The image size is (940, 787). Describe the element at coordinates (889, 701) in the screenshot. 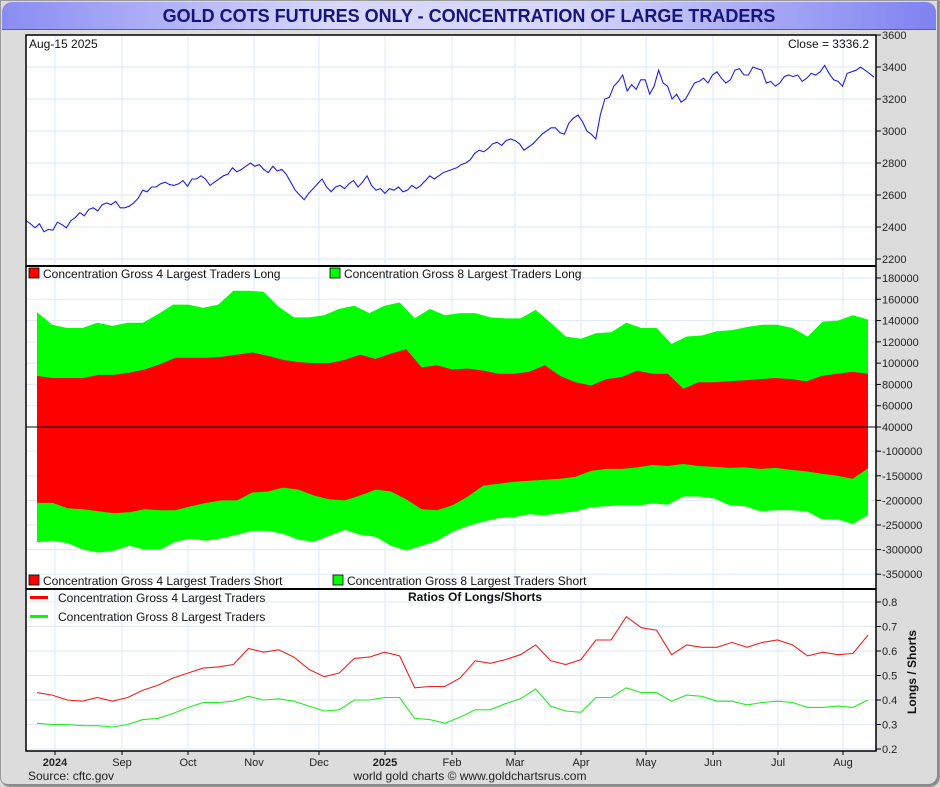

I see `ratio-y-tick-label: 0.4` at that location.